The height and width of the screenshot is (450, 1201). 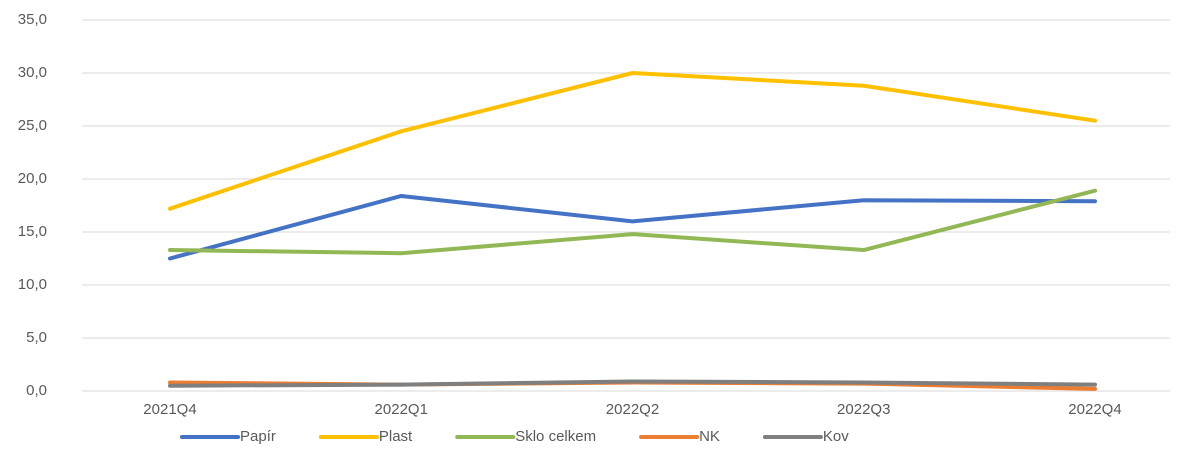 I want to click on legend-label: Sklo celkem, so click(x=555, y=436).